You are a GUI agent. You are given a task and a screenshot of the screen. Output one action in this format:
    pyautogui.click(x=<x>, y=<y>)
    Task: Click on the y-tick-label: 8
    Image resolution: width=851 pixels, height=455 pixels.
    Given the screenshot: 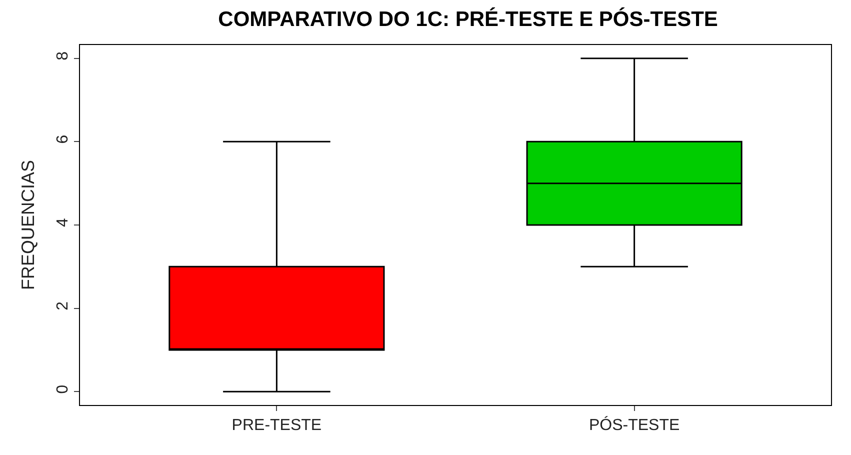 What is the action you would take?
    pyautogui.click(x=63, y=55)
    